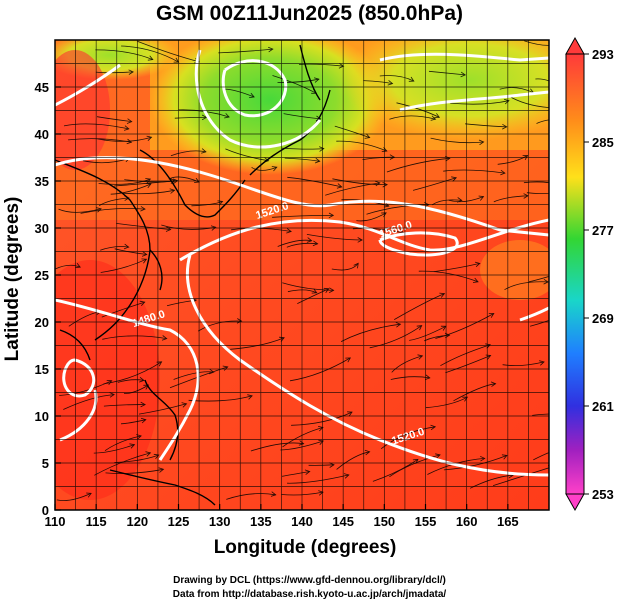 The width and height of the screenshot is (619, 605). I want to click on longitude-tick-label: 165, so click(508, 521).